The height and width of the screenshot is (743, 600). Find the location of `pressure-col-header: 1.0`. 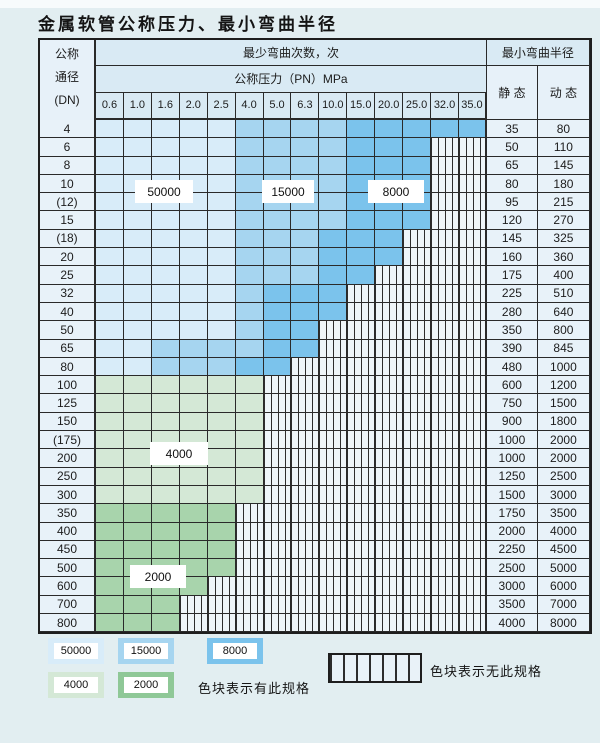

pressure-col-header: 1.0 is located at coordinates (137, 106).